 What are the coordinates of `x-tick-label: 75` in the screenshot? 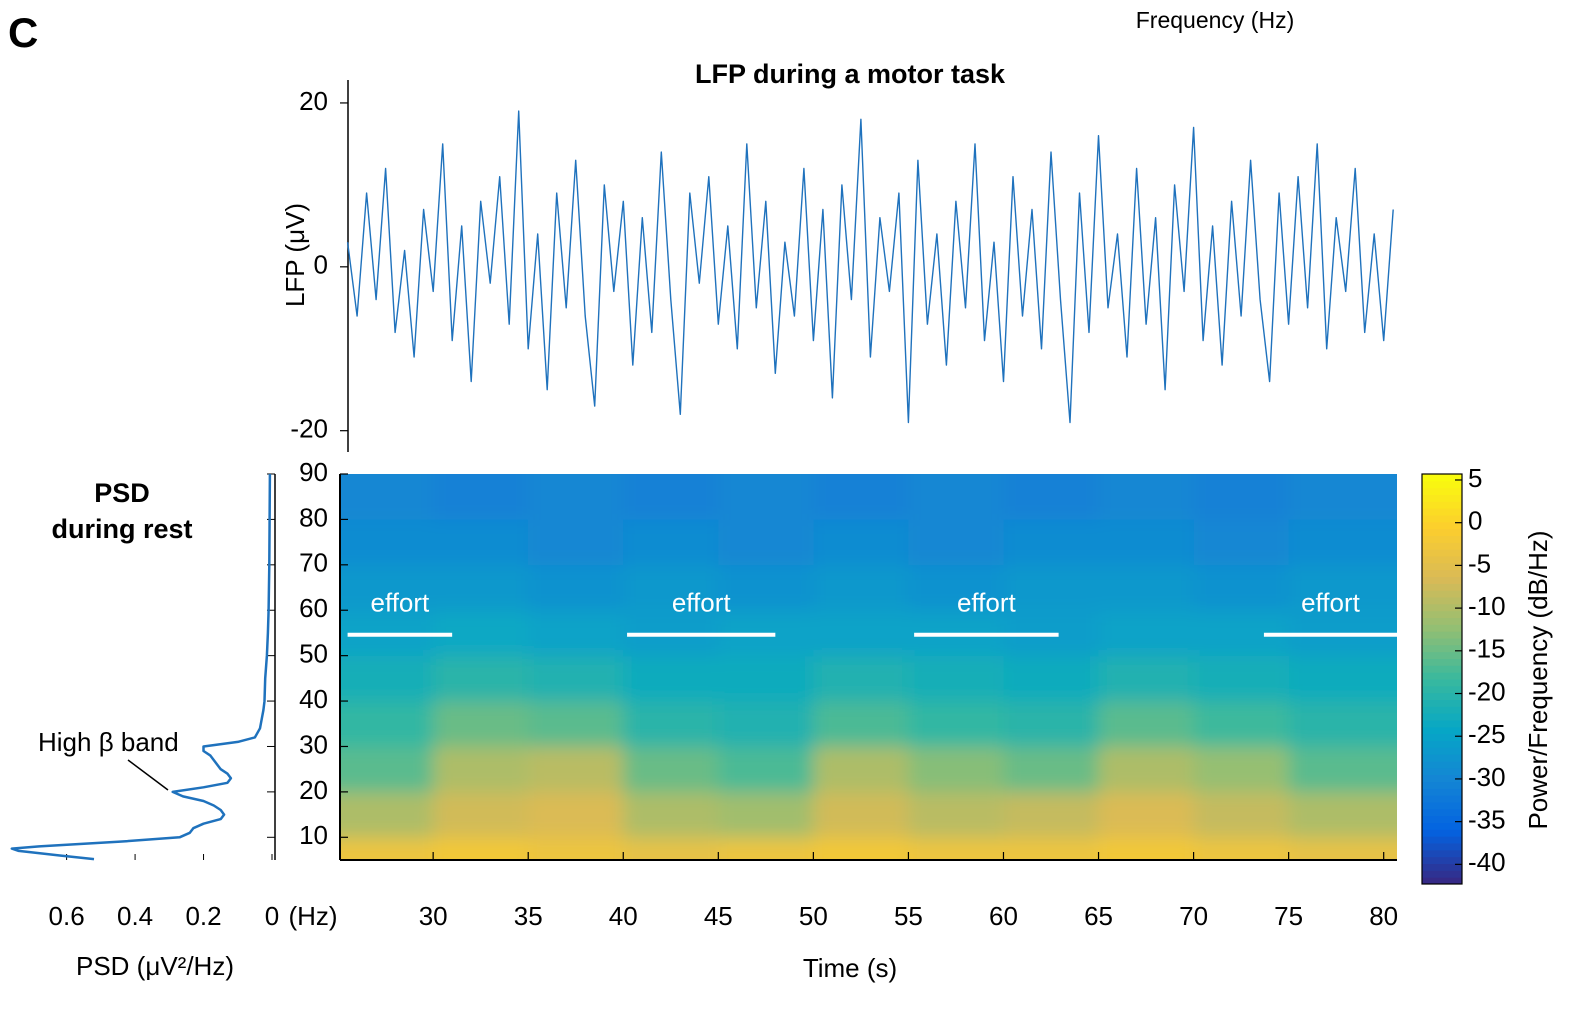 It's located at (1288, 916).